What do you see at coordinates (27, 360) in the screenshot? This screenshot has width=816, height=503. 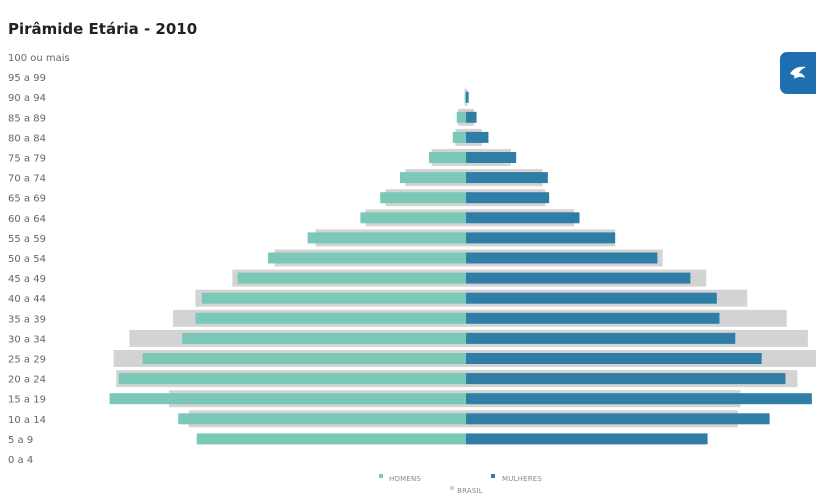 I see `tick-label-25-a-29: 25 a 29` at bounding box center [27, 360].